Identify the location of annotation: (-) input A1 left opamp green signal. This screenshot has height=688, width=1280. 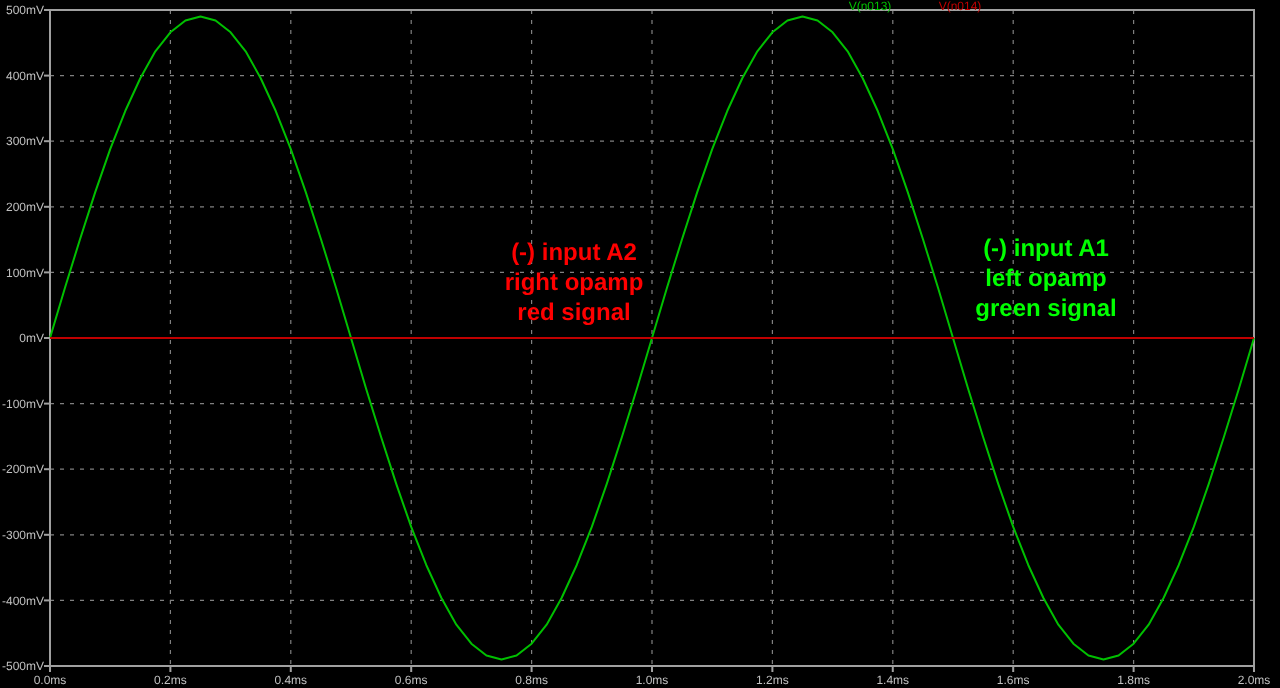
(1046, 278).